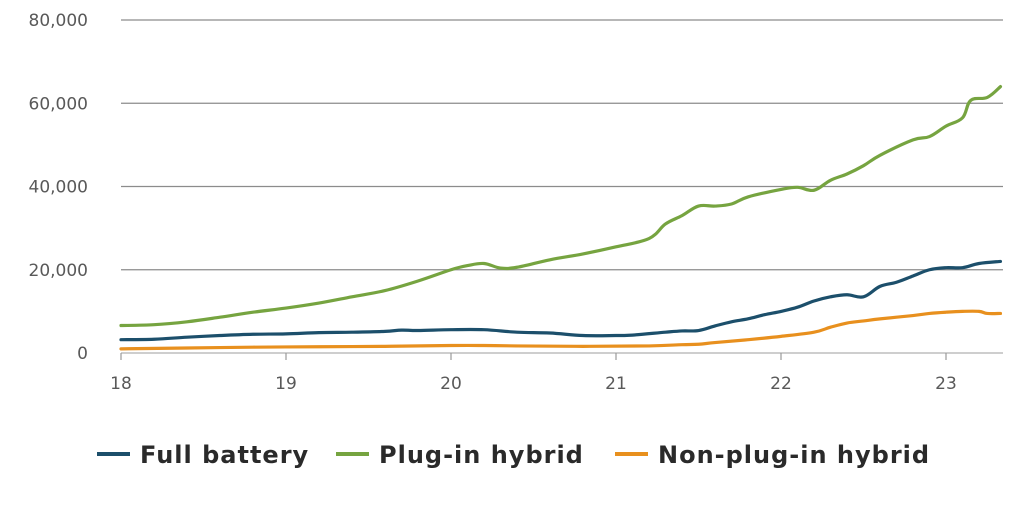 This screenshot has width=1024, height=505. I want to click on x-tick-label: 18, so click(121, 384).